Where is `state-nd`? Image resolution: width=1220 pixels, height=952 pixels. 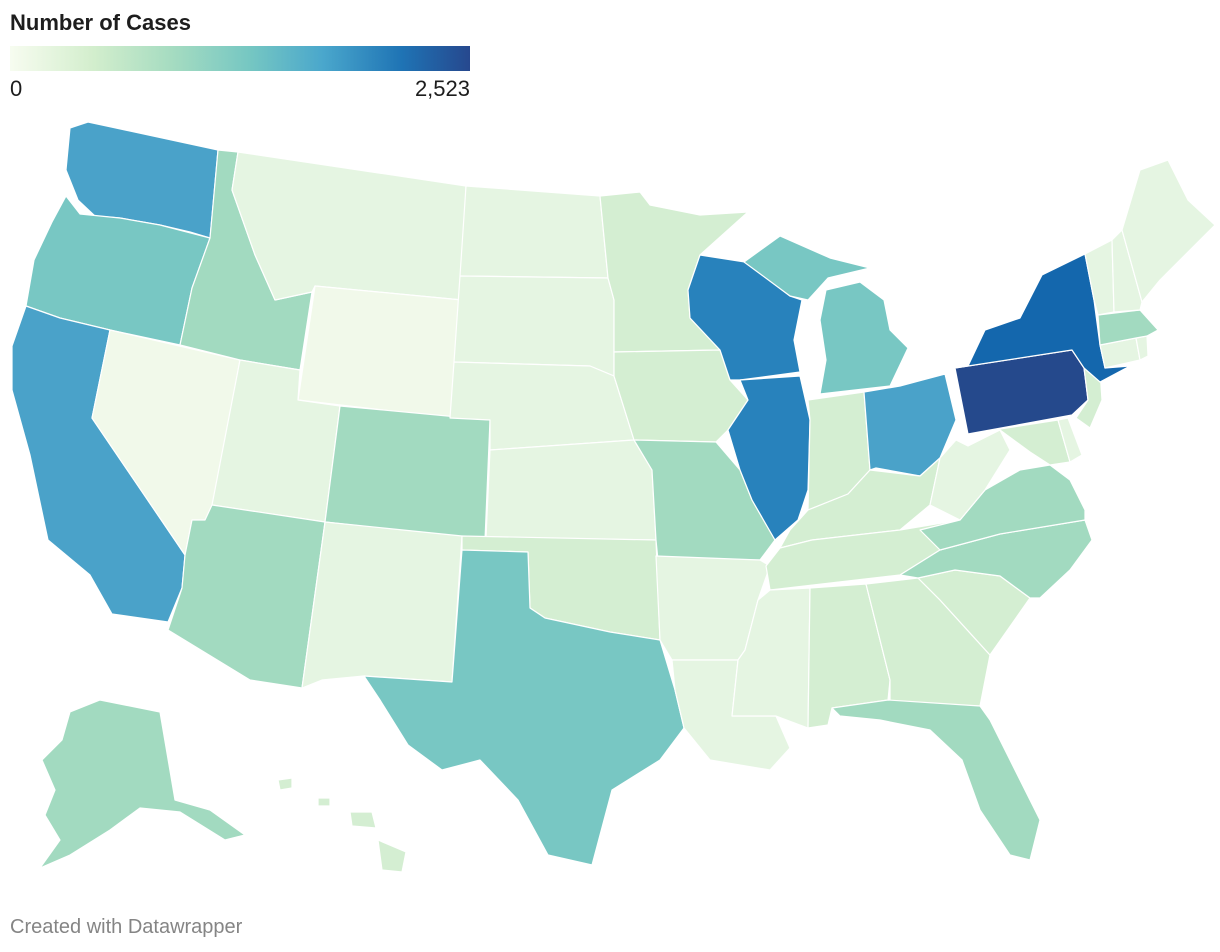
state-nd is located at coordinates (534, 232).